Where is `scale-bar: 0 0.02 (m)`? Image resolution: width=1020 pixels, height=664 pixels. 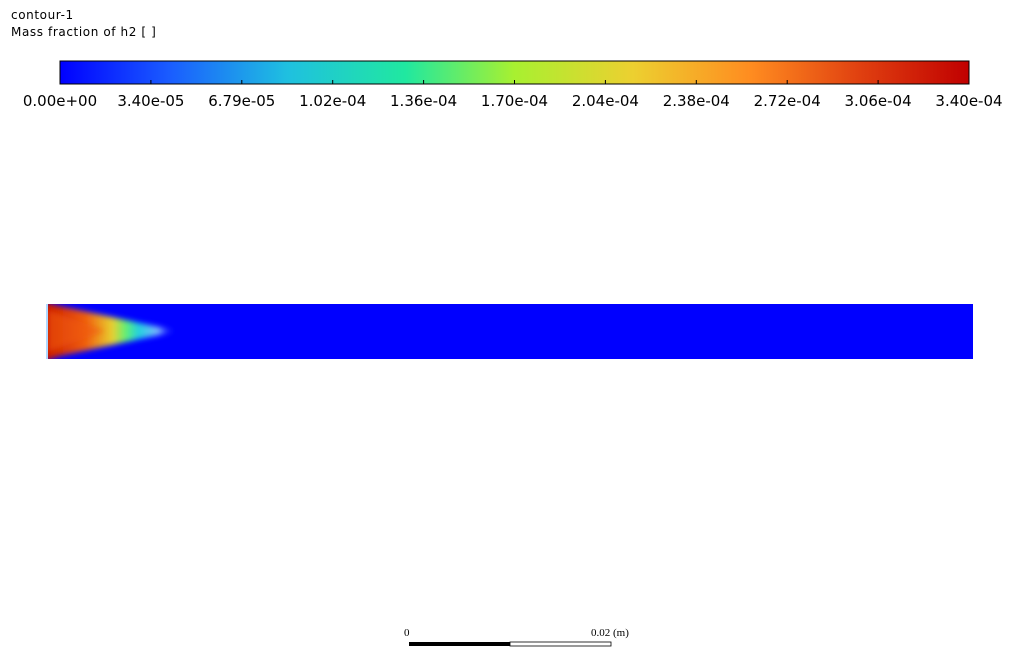
scale-bar: 0 0.02 (m) is located at coordinates (516, 637).